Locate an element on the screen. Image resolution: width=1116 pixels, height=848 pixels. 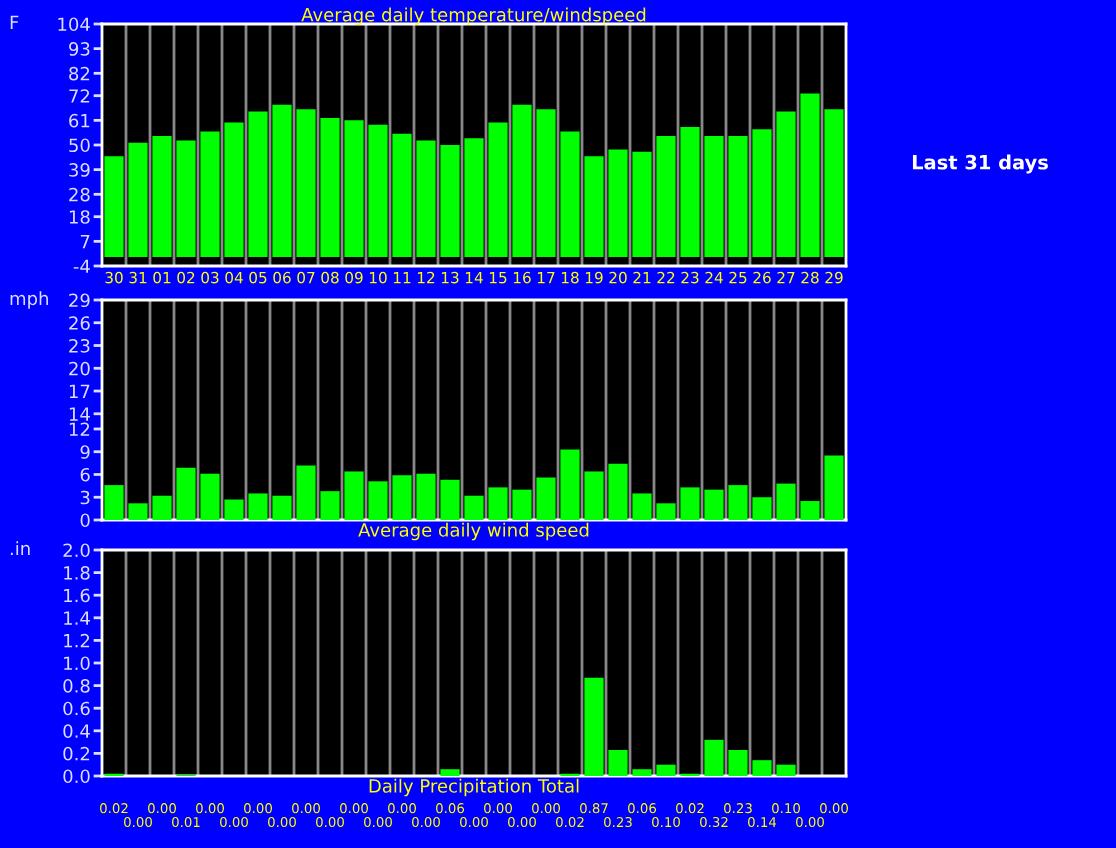
y-tick-label: 28 is located at coordinates (79, 194).